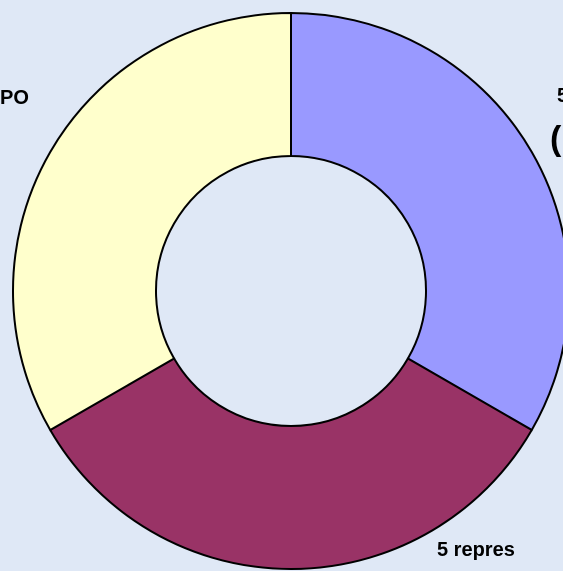 The image size is (563, 571). What do you see at coordinates (556, 139) in the screenshot?
I see `slice-label: (` at bounding box center [556, 139].